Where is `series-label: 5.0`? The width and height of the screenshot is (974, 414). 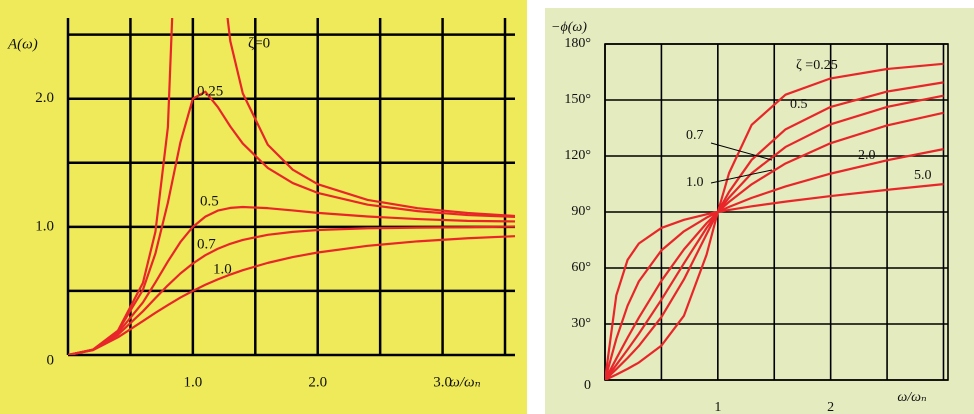 series-label: 5.0 is located at coordinates (923, 175).